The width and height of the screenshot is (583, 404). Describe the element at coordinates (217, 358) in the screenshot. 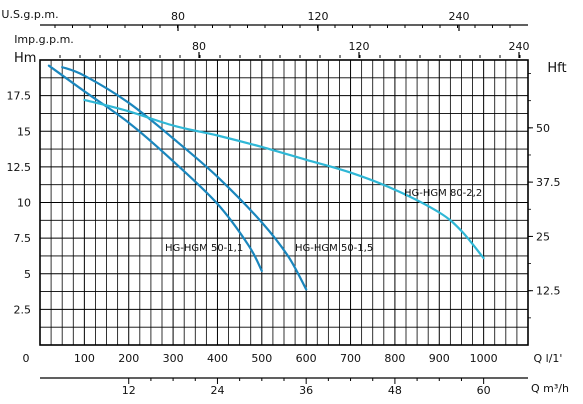

I see `bottom-tick-label: 400` at that location.